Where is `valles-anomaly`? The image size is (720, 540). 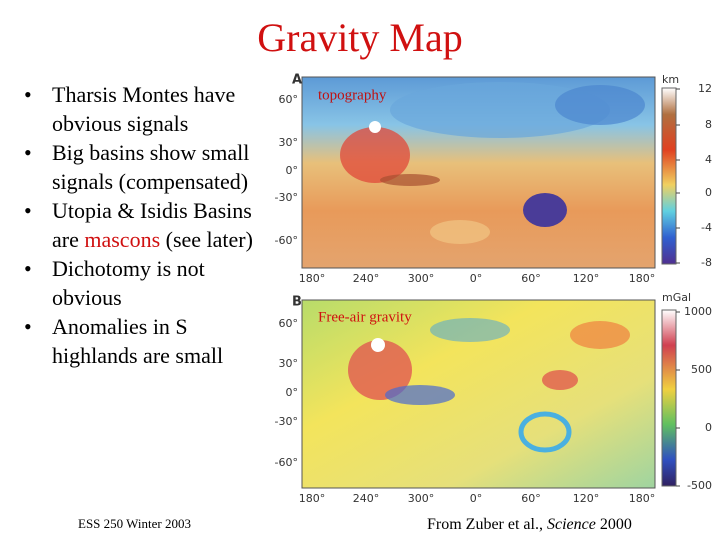 valles-anomaly is located at coordinates (420, 395).